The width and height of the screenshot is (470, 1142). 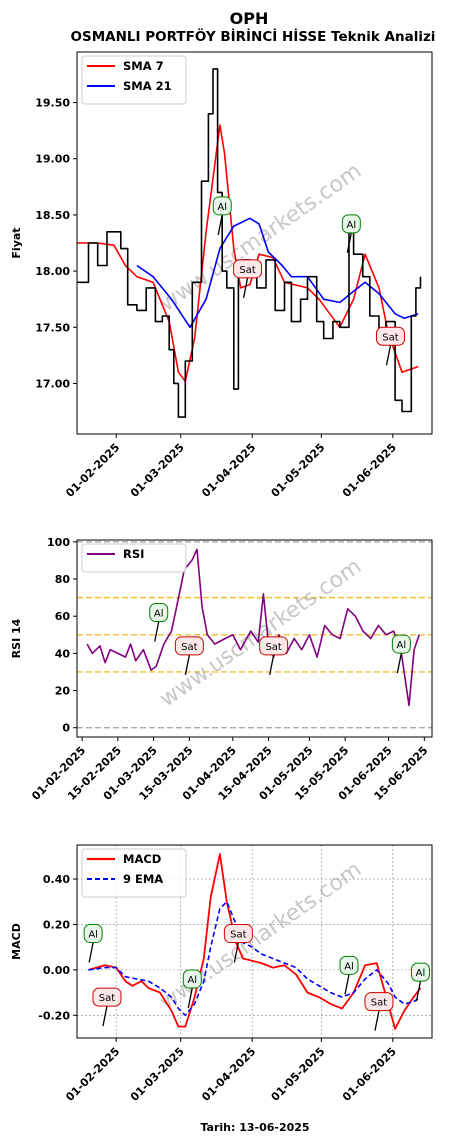 I want to click on y-tick-label: 0, so click(x=66, y=728).